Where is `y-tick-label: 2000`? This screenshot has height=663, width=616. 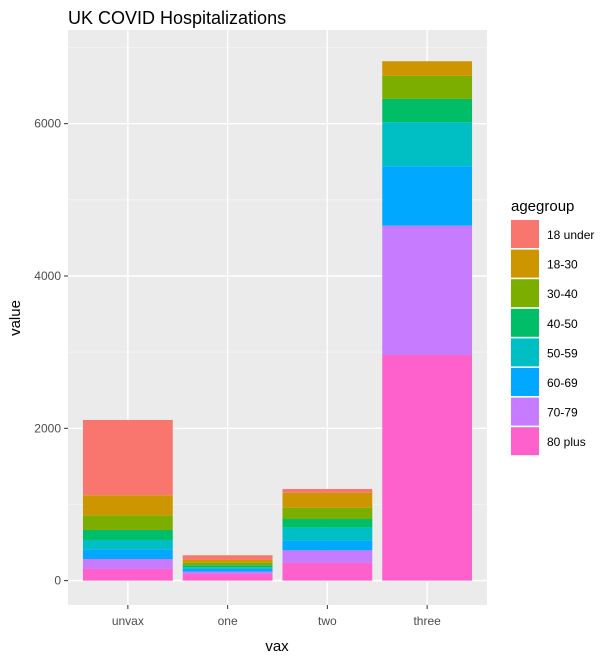
y-tick-label: 2000 is located at coordinates (47, 428).